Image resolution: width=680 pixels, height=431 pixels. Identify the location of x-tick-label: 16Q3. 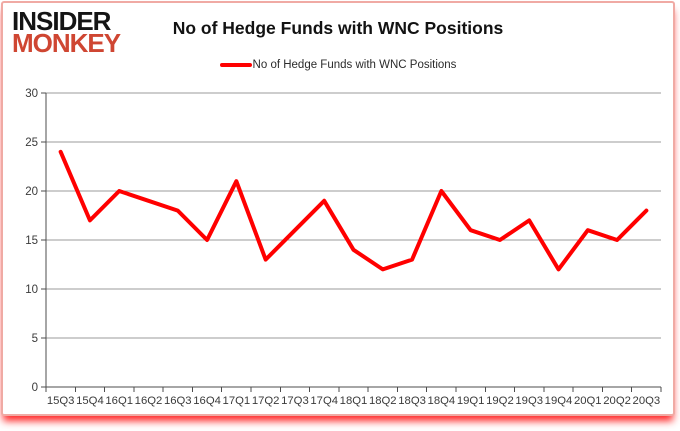
(178, 401).